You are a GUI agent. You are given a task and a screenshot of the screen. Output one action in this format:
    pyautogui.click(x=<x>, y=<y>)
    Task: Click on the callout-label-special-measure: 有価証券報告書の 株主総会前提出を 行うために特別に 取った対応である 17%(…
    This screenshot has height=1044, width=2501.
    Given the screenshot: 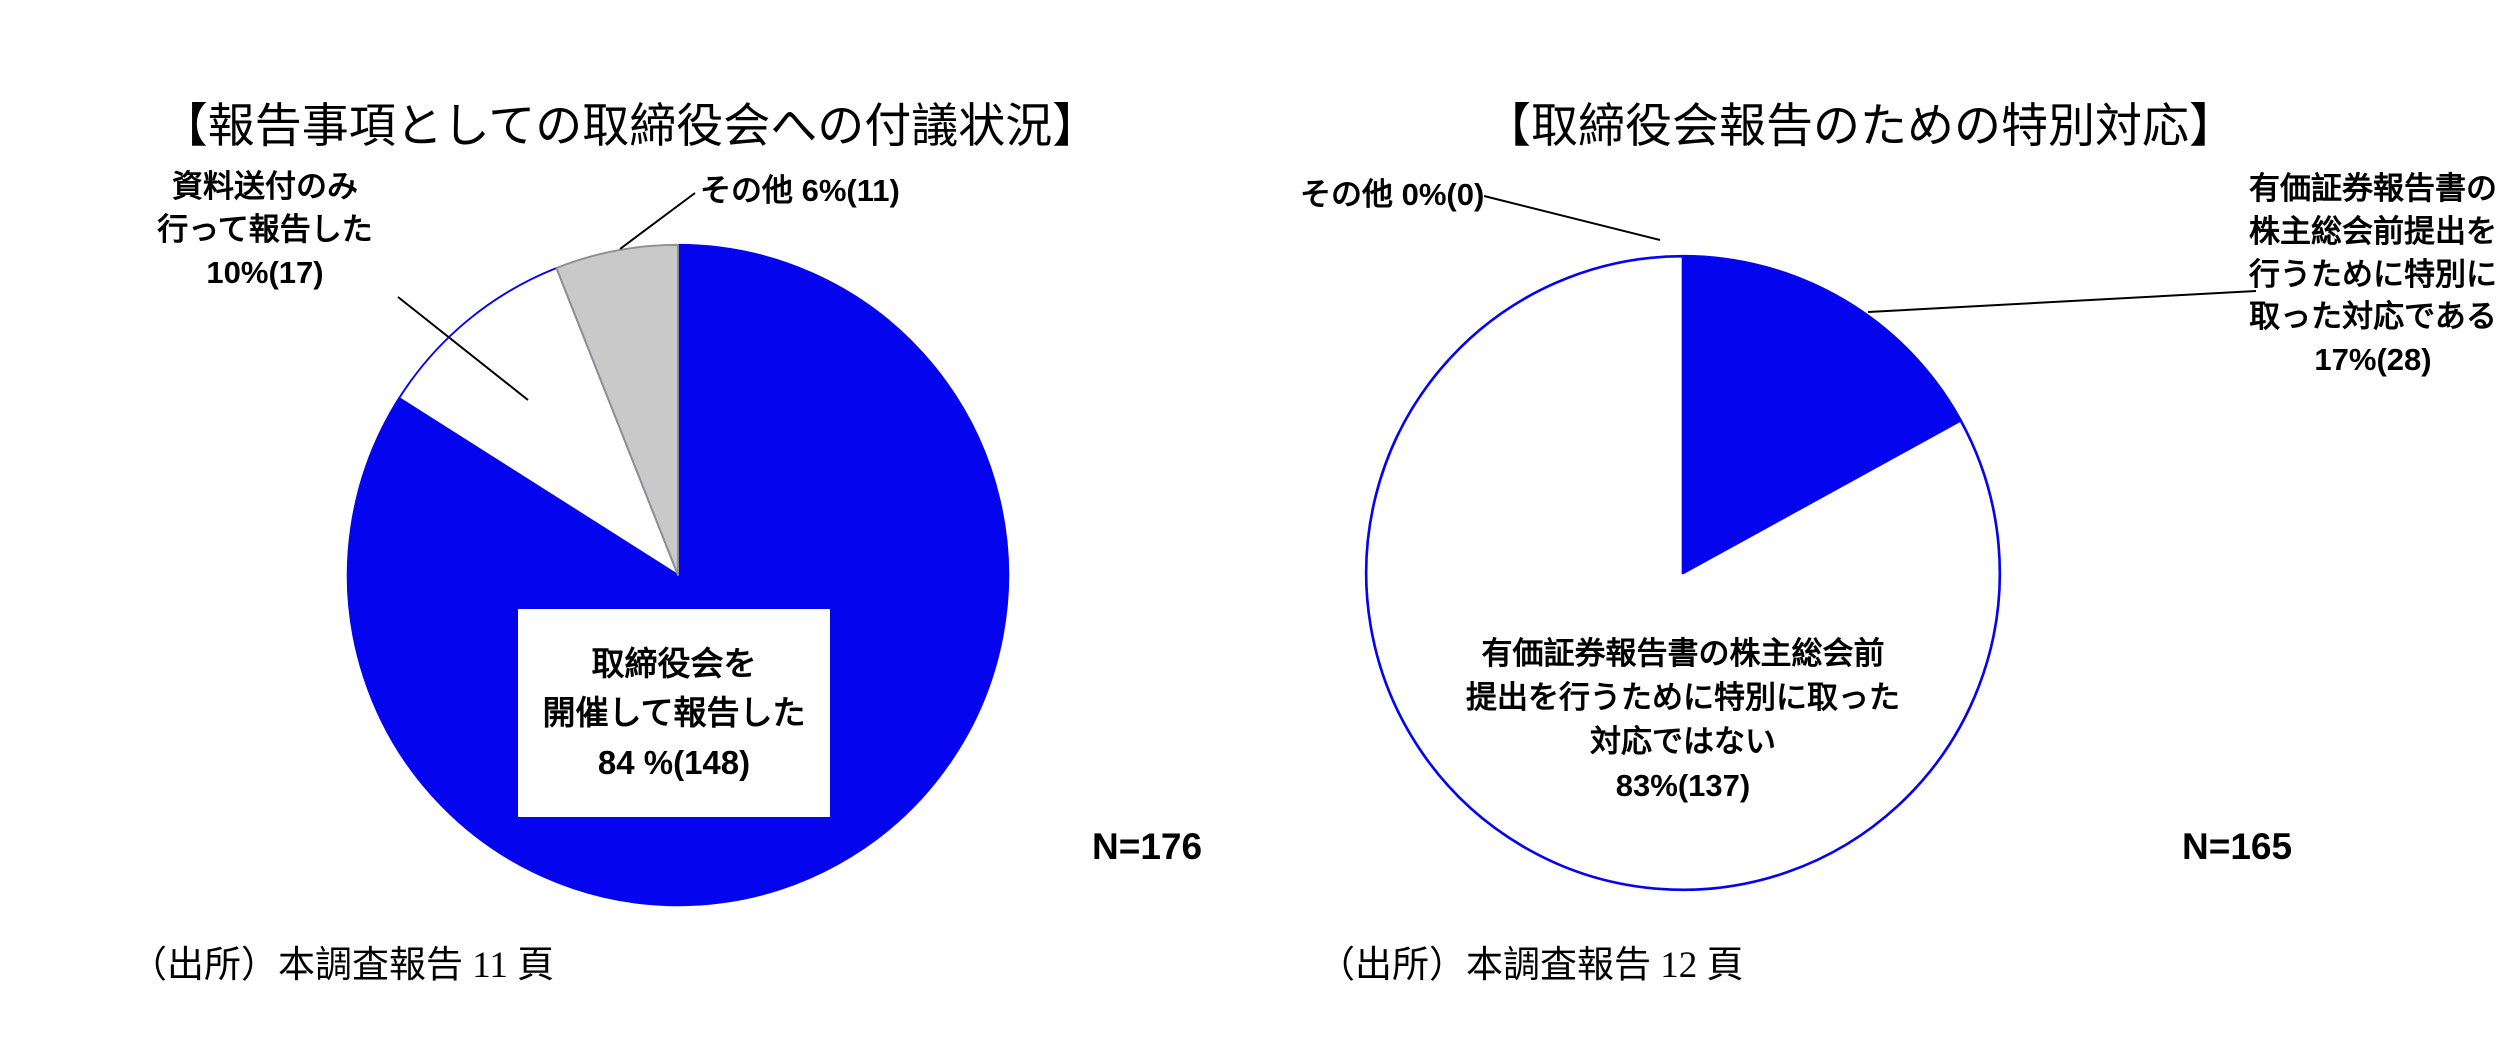 What is the action you would take?
    pyautogui.click(x=2373, y=274)
    